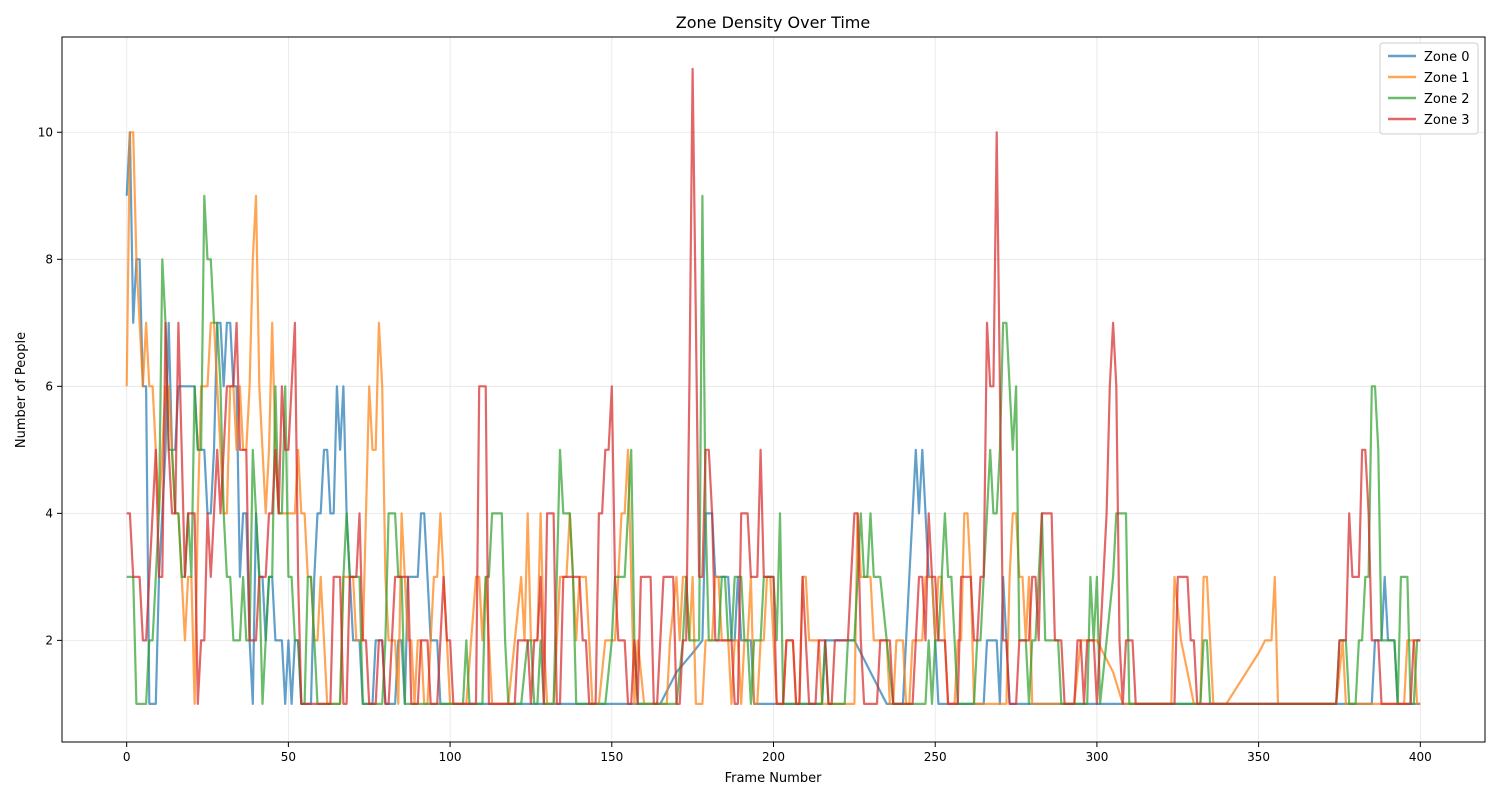  Describe the element at coordinates (127, 757) in the screenshot. I see `x-tick-label: 0` at that location.